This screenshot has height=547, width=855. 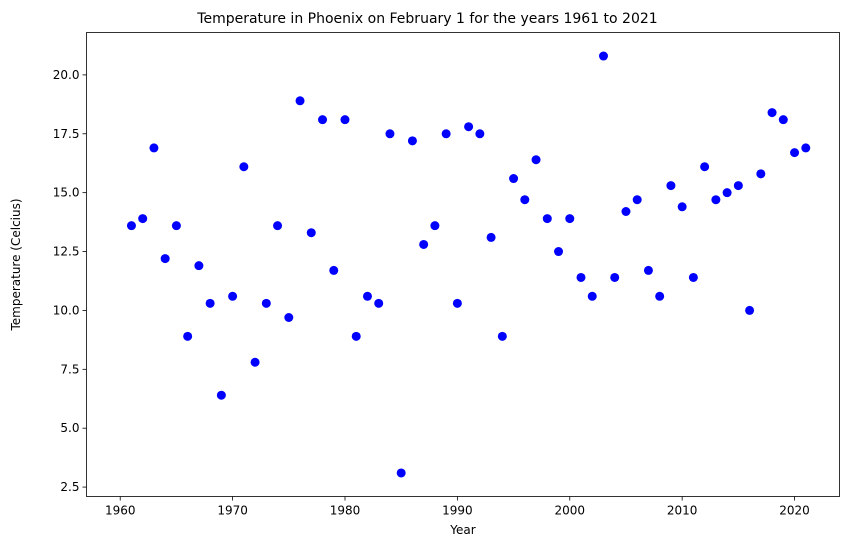 I want to click on x-tick-label: 1990, so click(x=457, y=511).